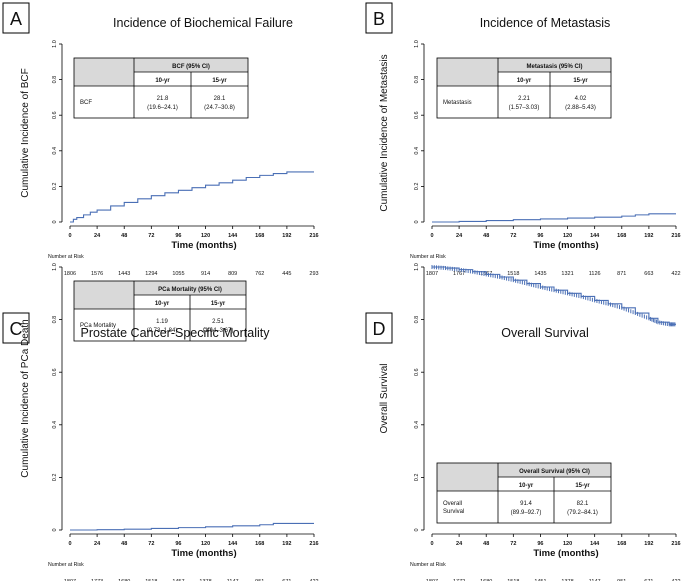  Describe the element at coordinates (432, 274) in the screenshot. I see `at-risk-count: 1807` at that location.